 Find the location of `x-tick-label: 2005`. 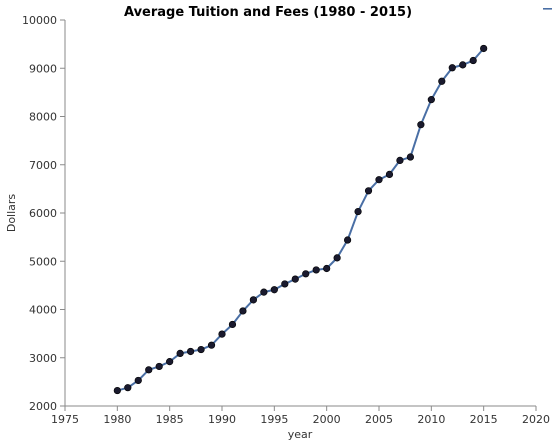

x-tick-label: 2005 is located at coordinates (379, 419).